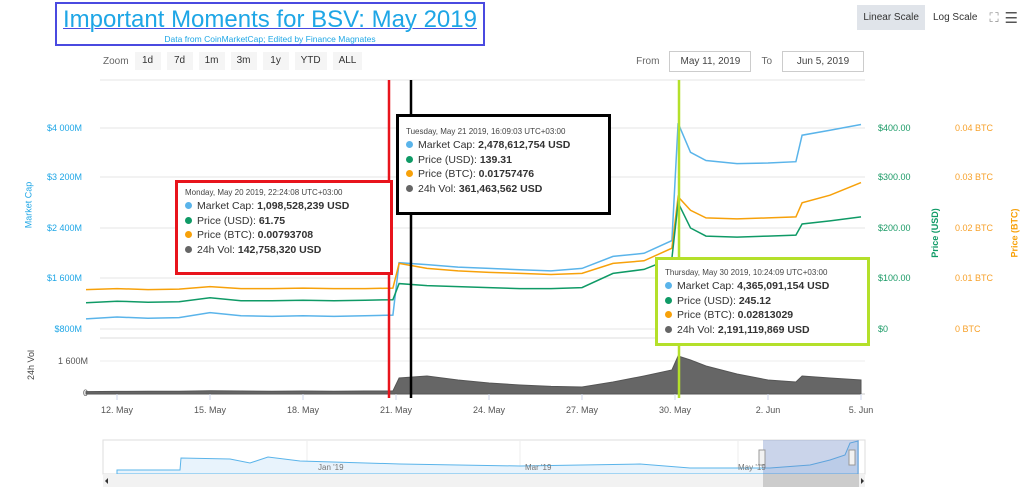  Describe the element at coordinates (861, 410) in the screenshot. I see `x-tick-label: 5. Jun` at that location.